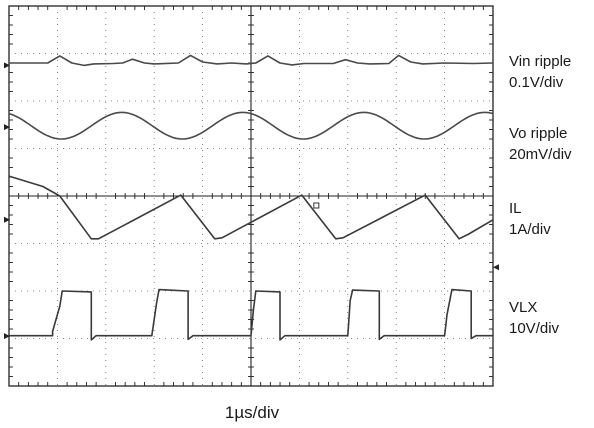 The image size is (594, 428). Describe the element at coordinates (515, 208) in the screenshot. I see `label-il-name: IL` at that location.